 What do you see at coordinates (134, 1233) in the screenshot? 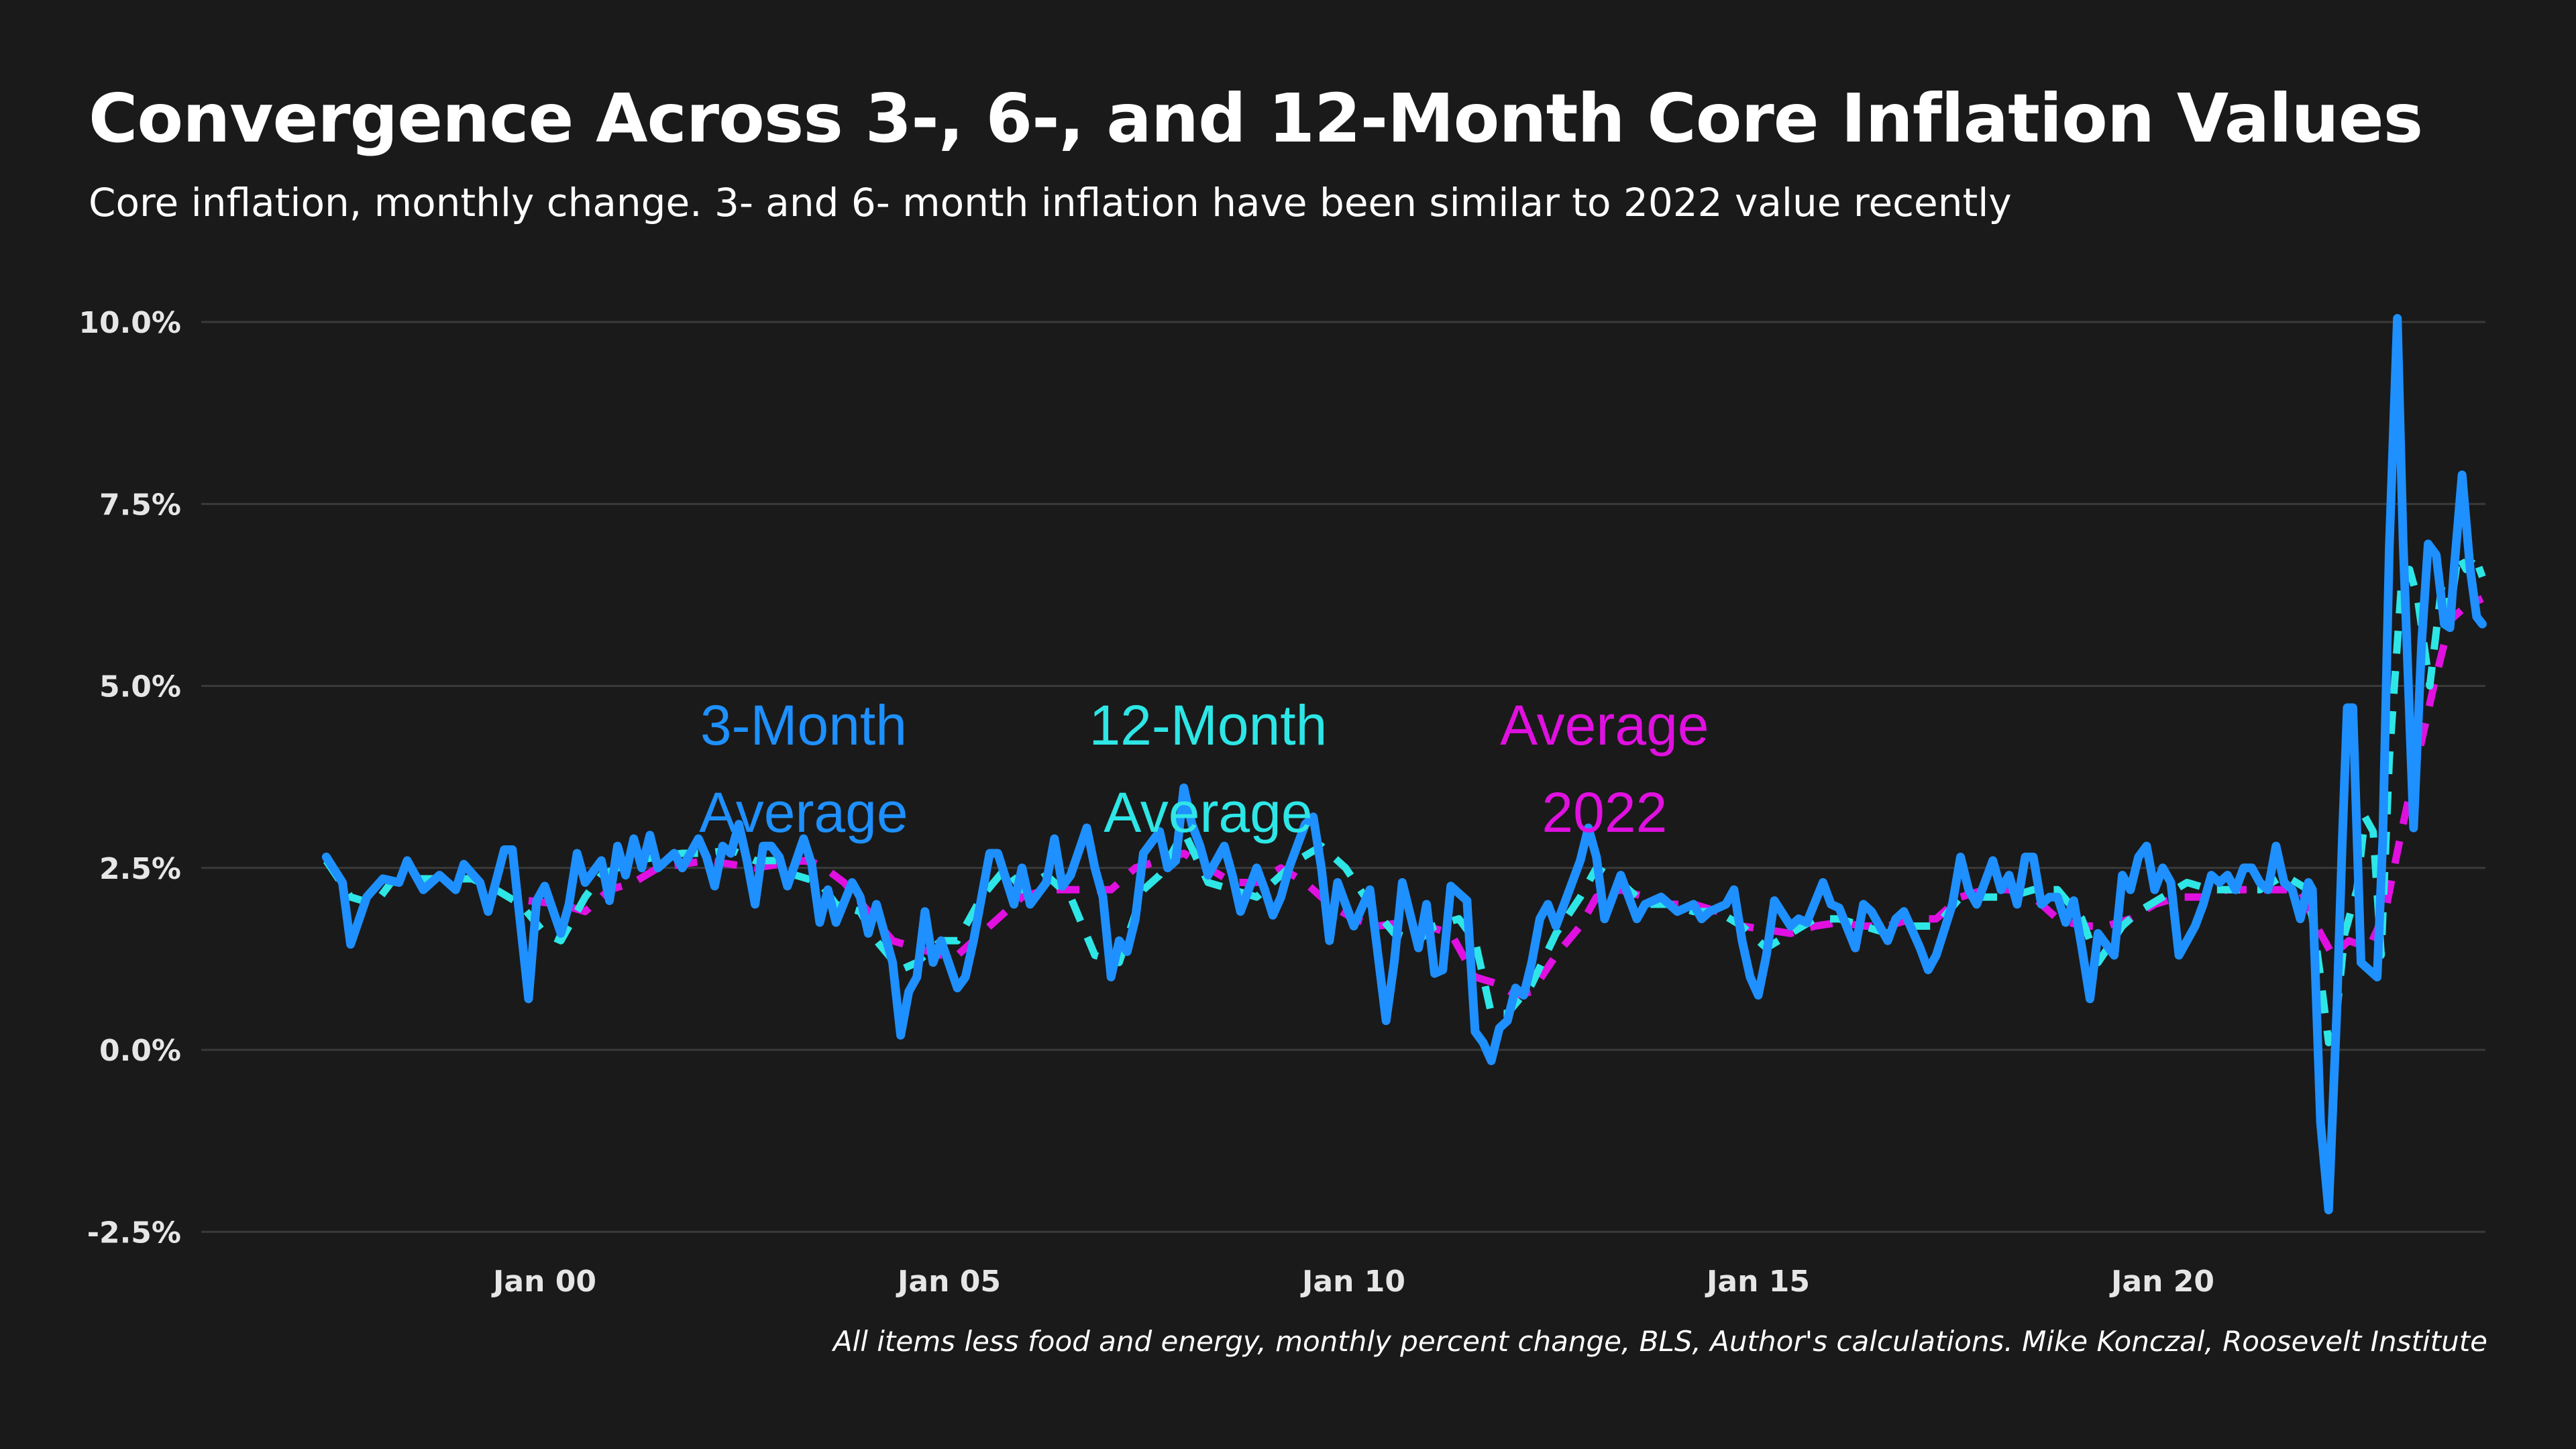
I see `y-tick-label: -2.5%` at bounding box center [134, 1233].